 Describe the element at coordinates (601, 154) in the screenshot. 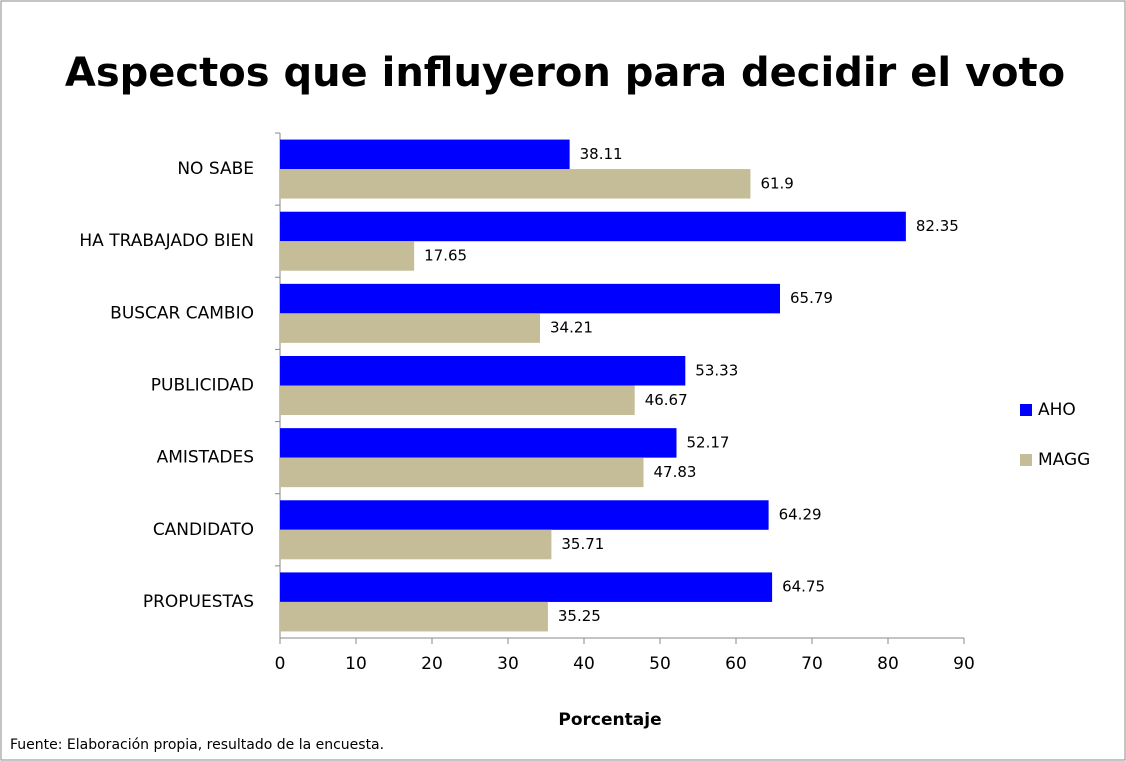

I see `value-label: 38.11` at that location.